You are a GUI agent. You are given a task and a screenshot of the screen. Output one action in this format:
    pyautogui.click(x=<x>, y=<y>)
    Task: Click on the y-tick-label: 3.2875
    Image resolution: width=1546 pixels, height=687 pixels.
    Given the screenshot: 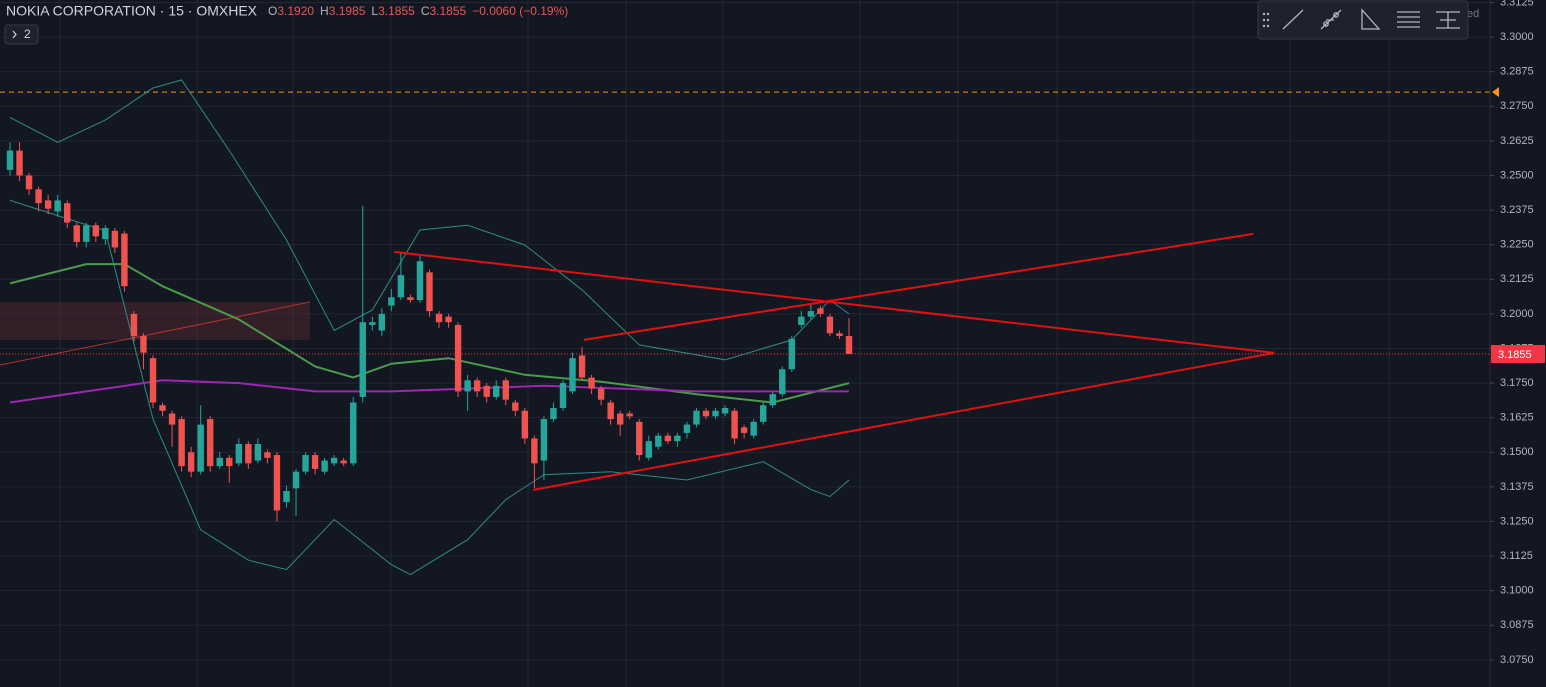 What is the action you would take?
    pyautogui.click(x=1517, y=72)
    